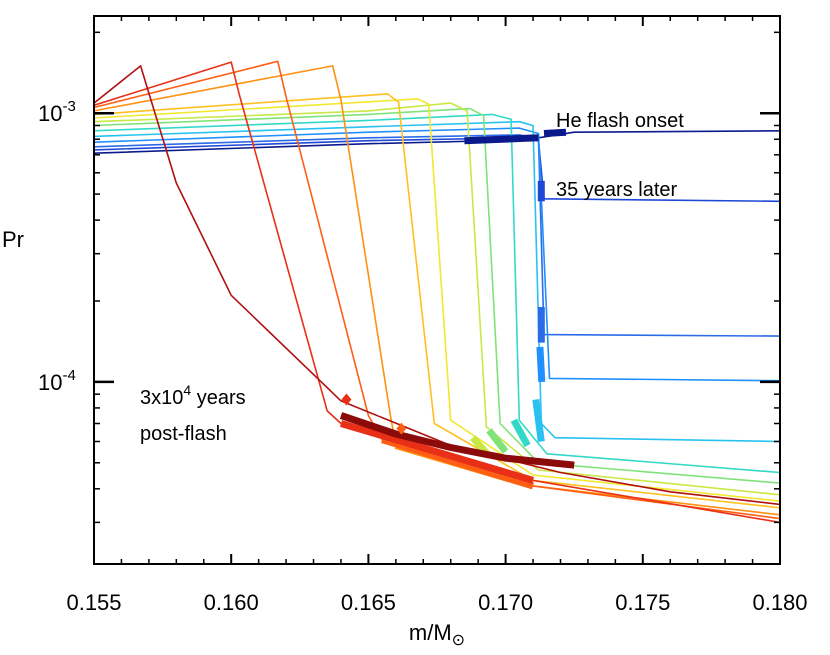 This screenshot has width=830, height=655. I want to click on markers, so click(374, 414).